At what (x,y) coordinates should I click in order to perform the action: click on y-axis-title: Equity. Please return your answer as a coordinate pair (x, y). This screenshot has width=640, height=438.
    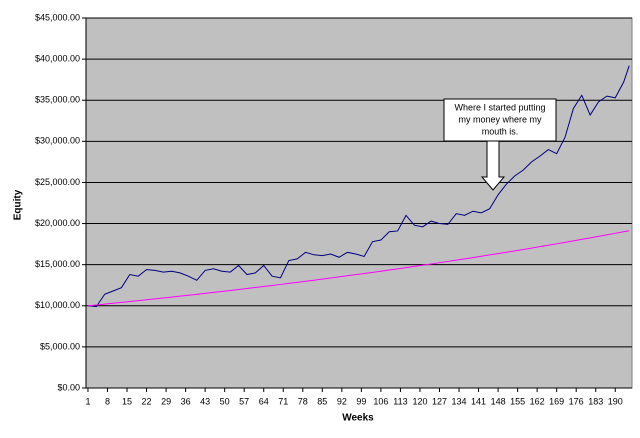
    Looking at the image, I should click on (18, 204).